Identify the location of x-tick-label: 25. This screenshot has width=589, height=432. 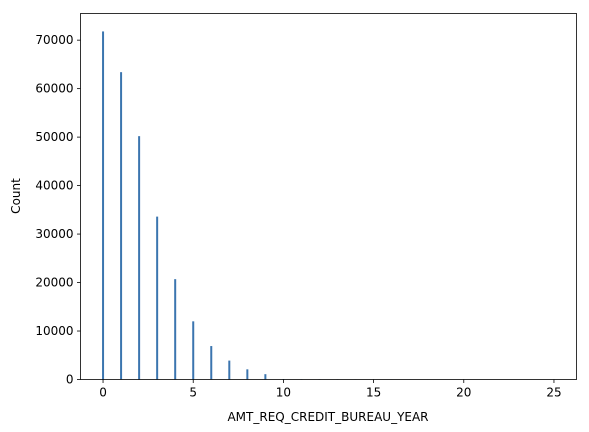
(553, 393).